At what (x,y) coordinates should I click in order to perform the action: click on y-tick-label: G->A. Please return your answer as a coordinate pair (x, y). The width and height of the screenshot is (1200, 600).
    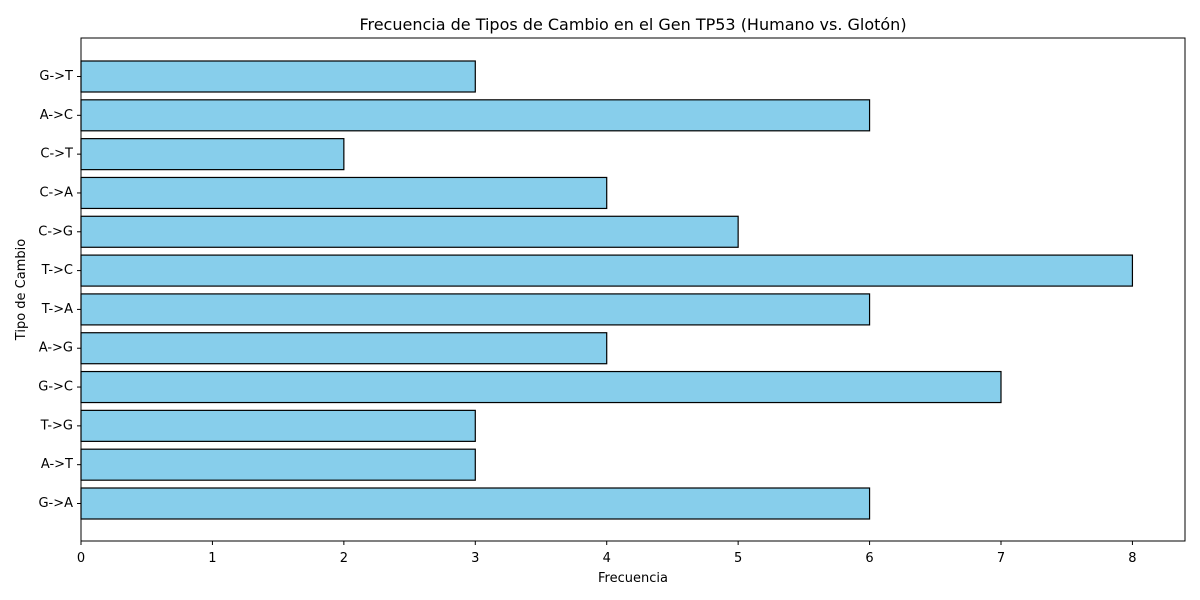
    Looking at the image, I should click on (55, 503).